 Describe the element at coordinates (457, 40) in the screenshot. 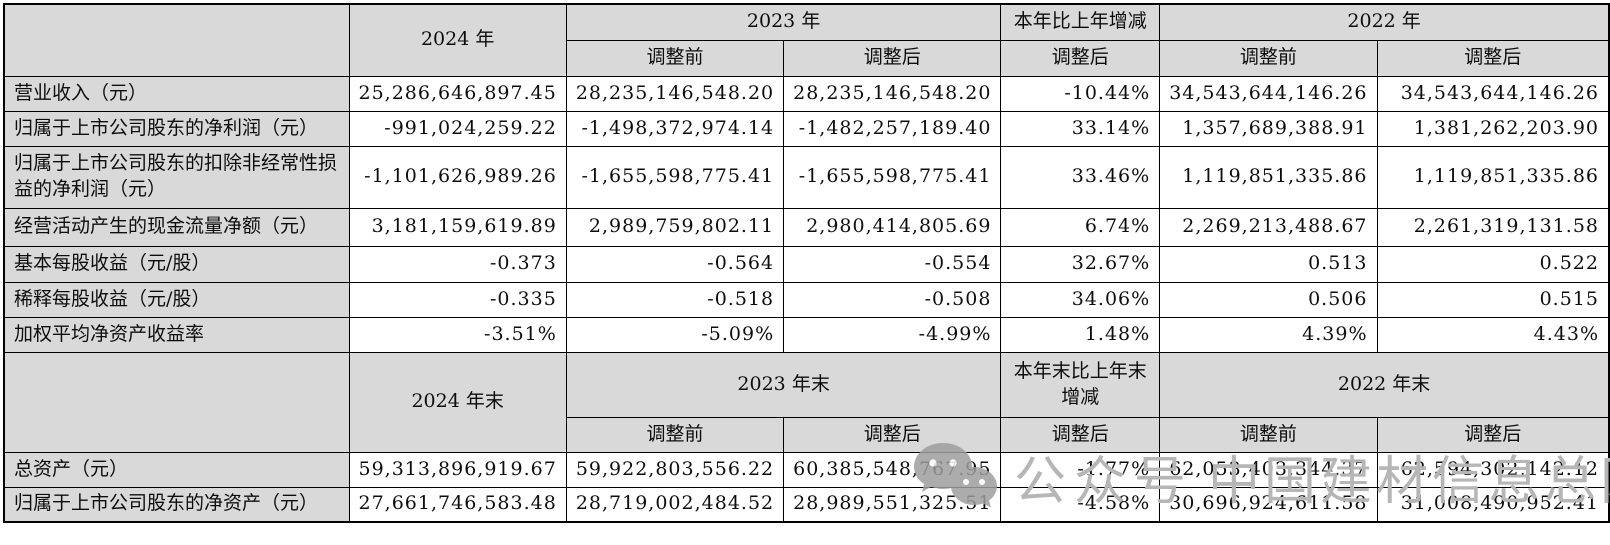

I see `col-header-2024: 2024 年` at that location.